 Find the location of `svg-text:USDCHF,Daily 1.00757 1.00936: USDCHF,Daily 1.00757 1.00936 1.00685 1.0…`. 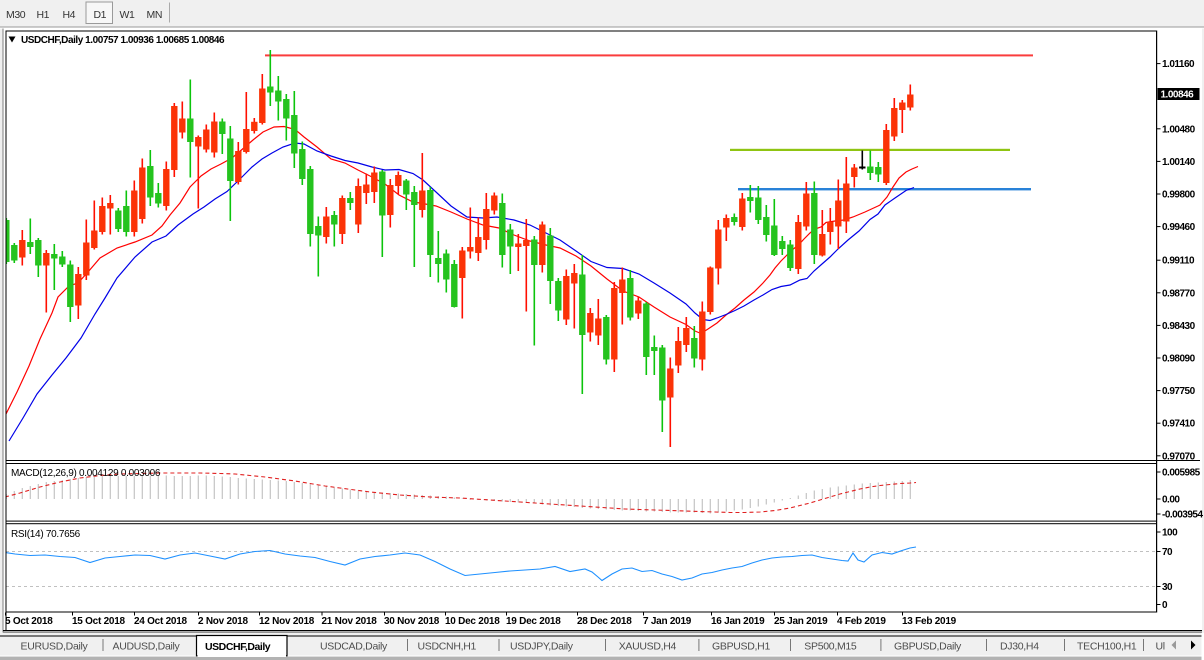

svg-text:USDCHF,Daily 1.00757 1.00936: USDCHF,Daily 1.00757 1.00936 1.00685 1.0… is located at coordinates (123, 40).